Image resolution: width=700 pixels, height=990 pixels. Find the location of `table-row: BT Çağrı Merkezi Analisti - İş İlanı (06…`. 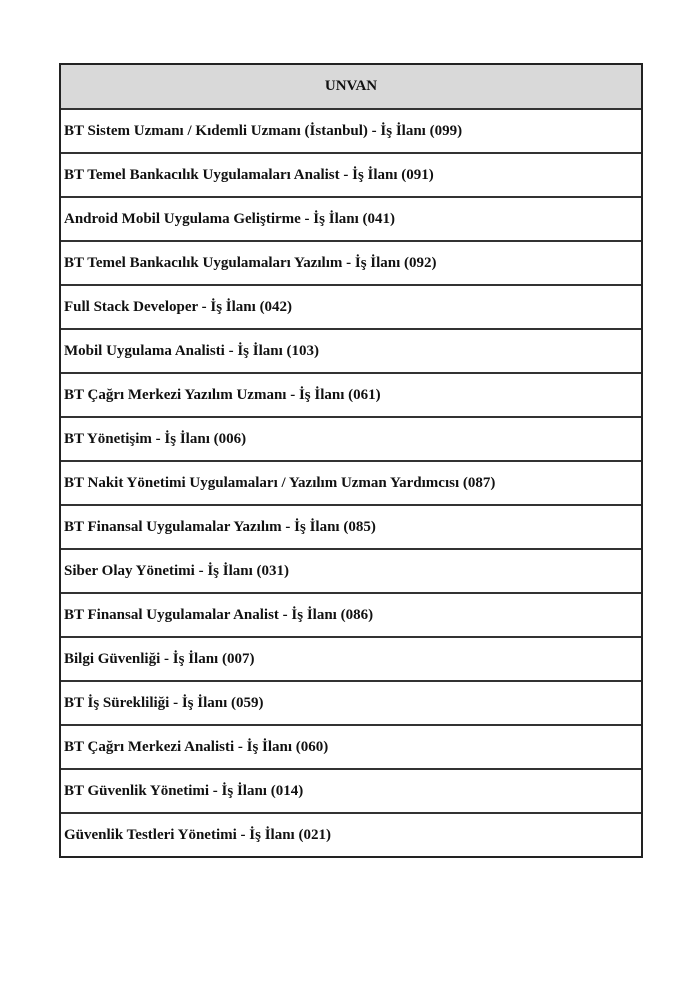

table-row: BT Çağrı Merkezi Analisti - İş İlanı (06… is located at coordinates (351, 748).